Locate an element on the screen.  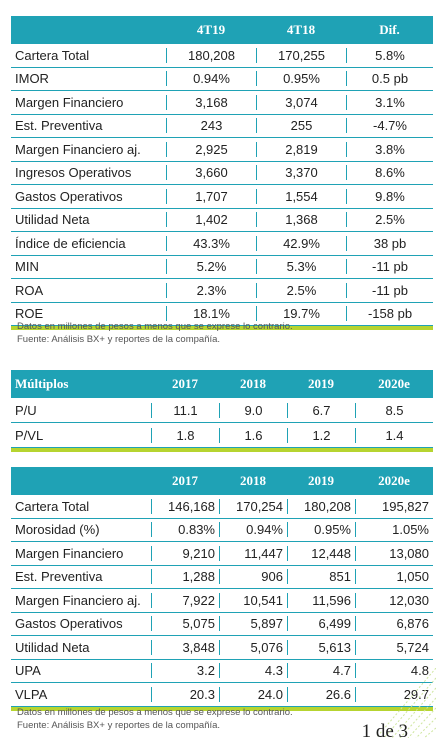
multiples-row: P/VL 1.8 1.6 1.2 1.4 is located at coordinates (222, 435).